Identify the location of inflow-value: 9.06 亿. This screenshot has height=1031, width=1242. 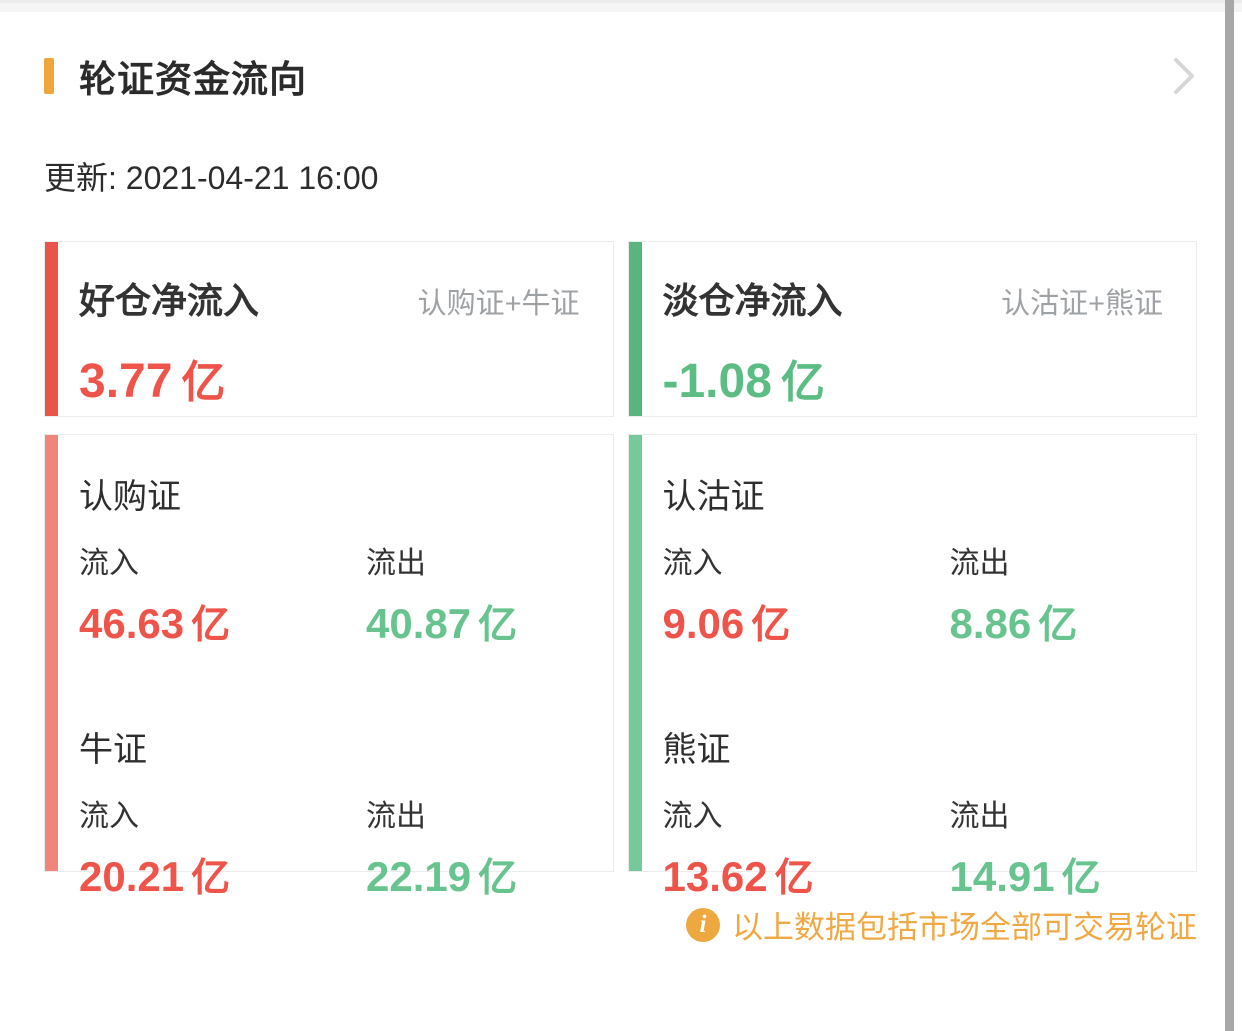
(806, 622).